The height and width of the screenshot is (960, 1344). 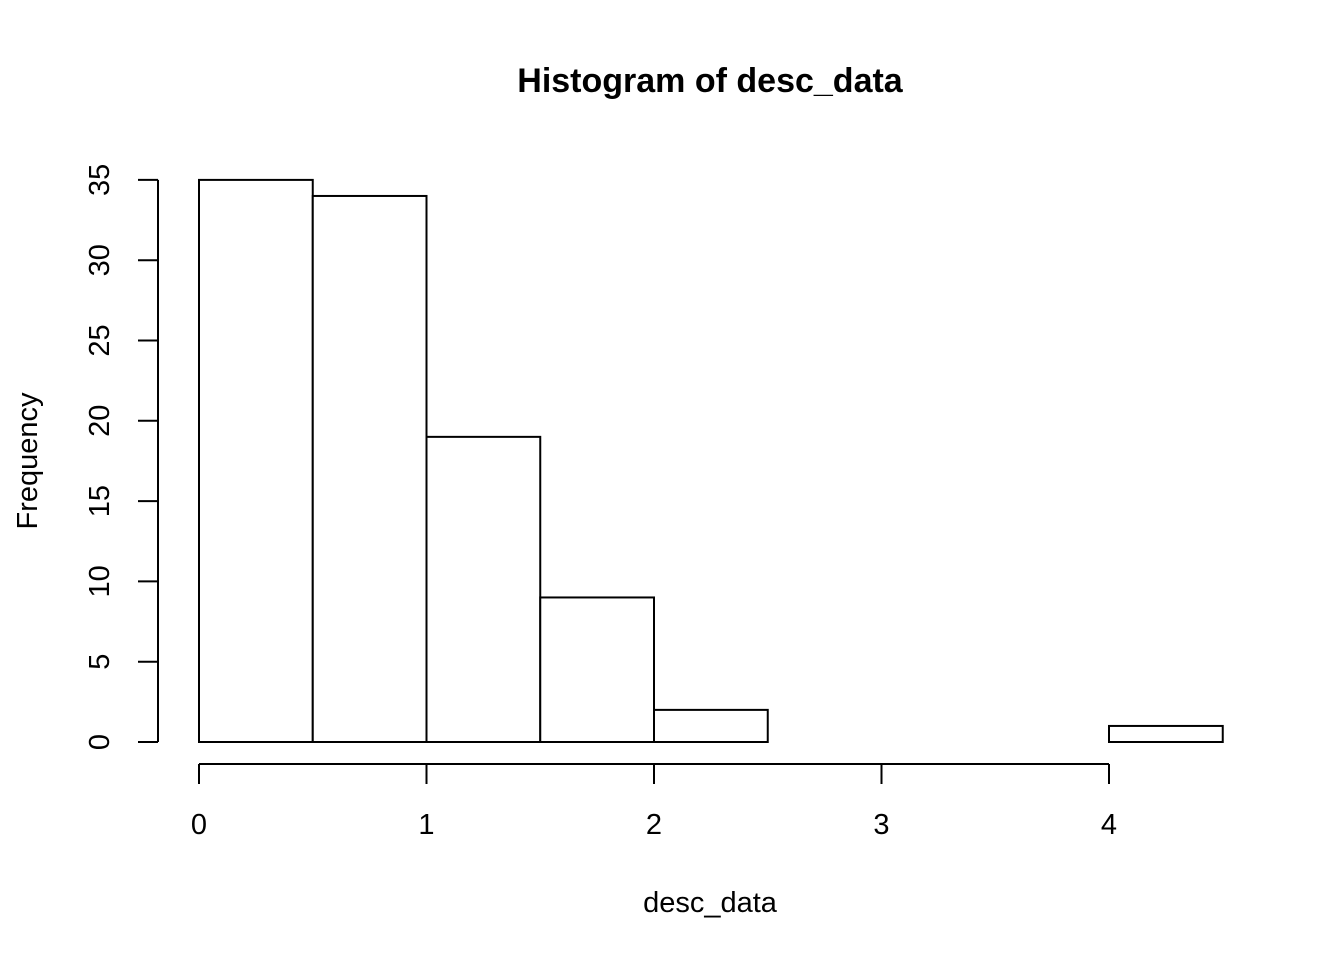 What do you see at coordinates (100, 501) in the screenshot?
I see `y-tick-label-15: 15` at bounding box center [100, 501].